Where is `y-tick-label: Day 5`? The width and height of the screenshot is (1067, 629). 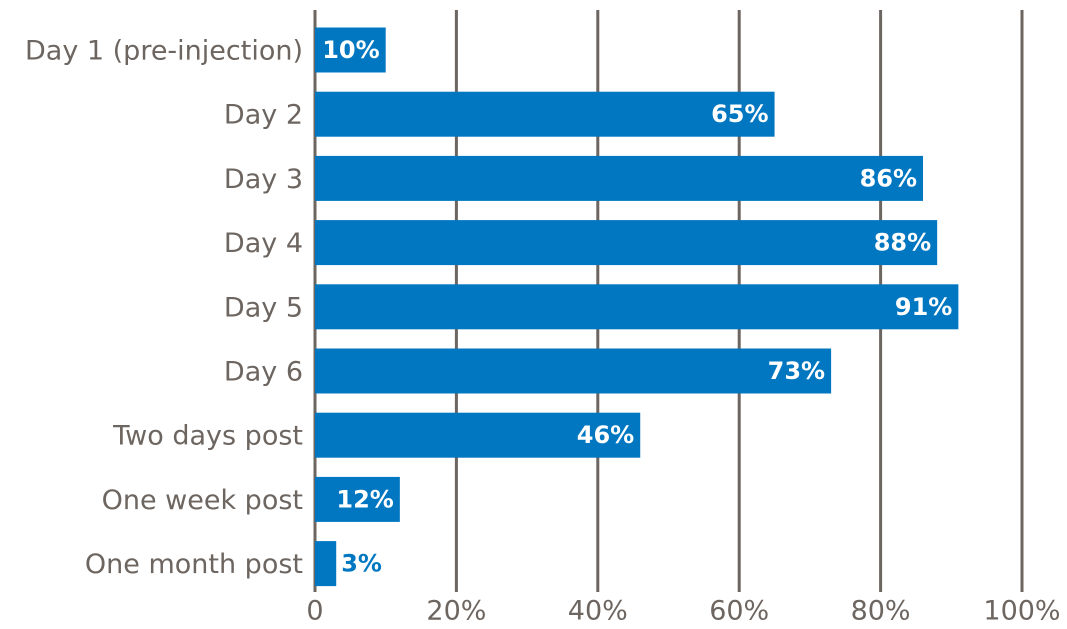
y-tick-label: Day 5 is located at coordinates (263, 307).